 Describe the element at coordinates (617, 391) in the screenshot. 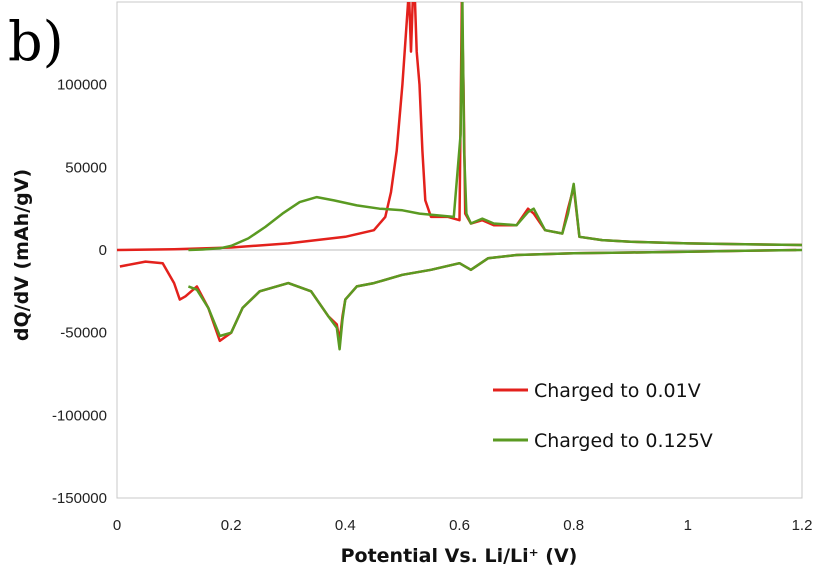

I see `legend-label-0: Charged to 0.01V` at that location.